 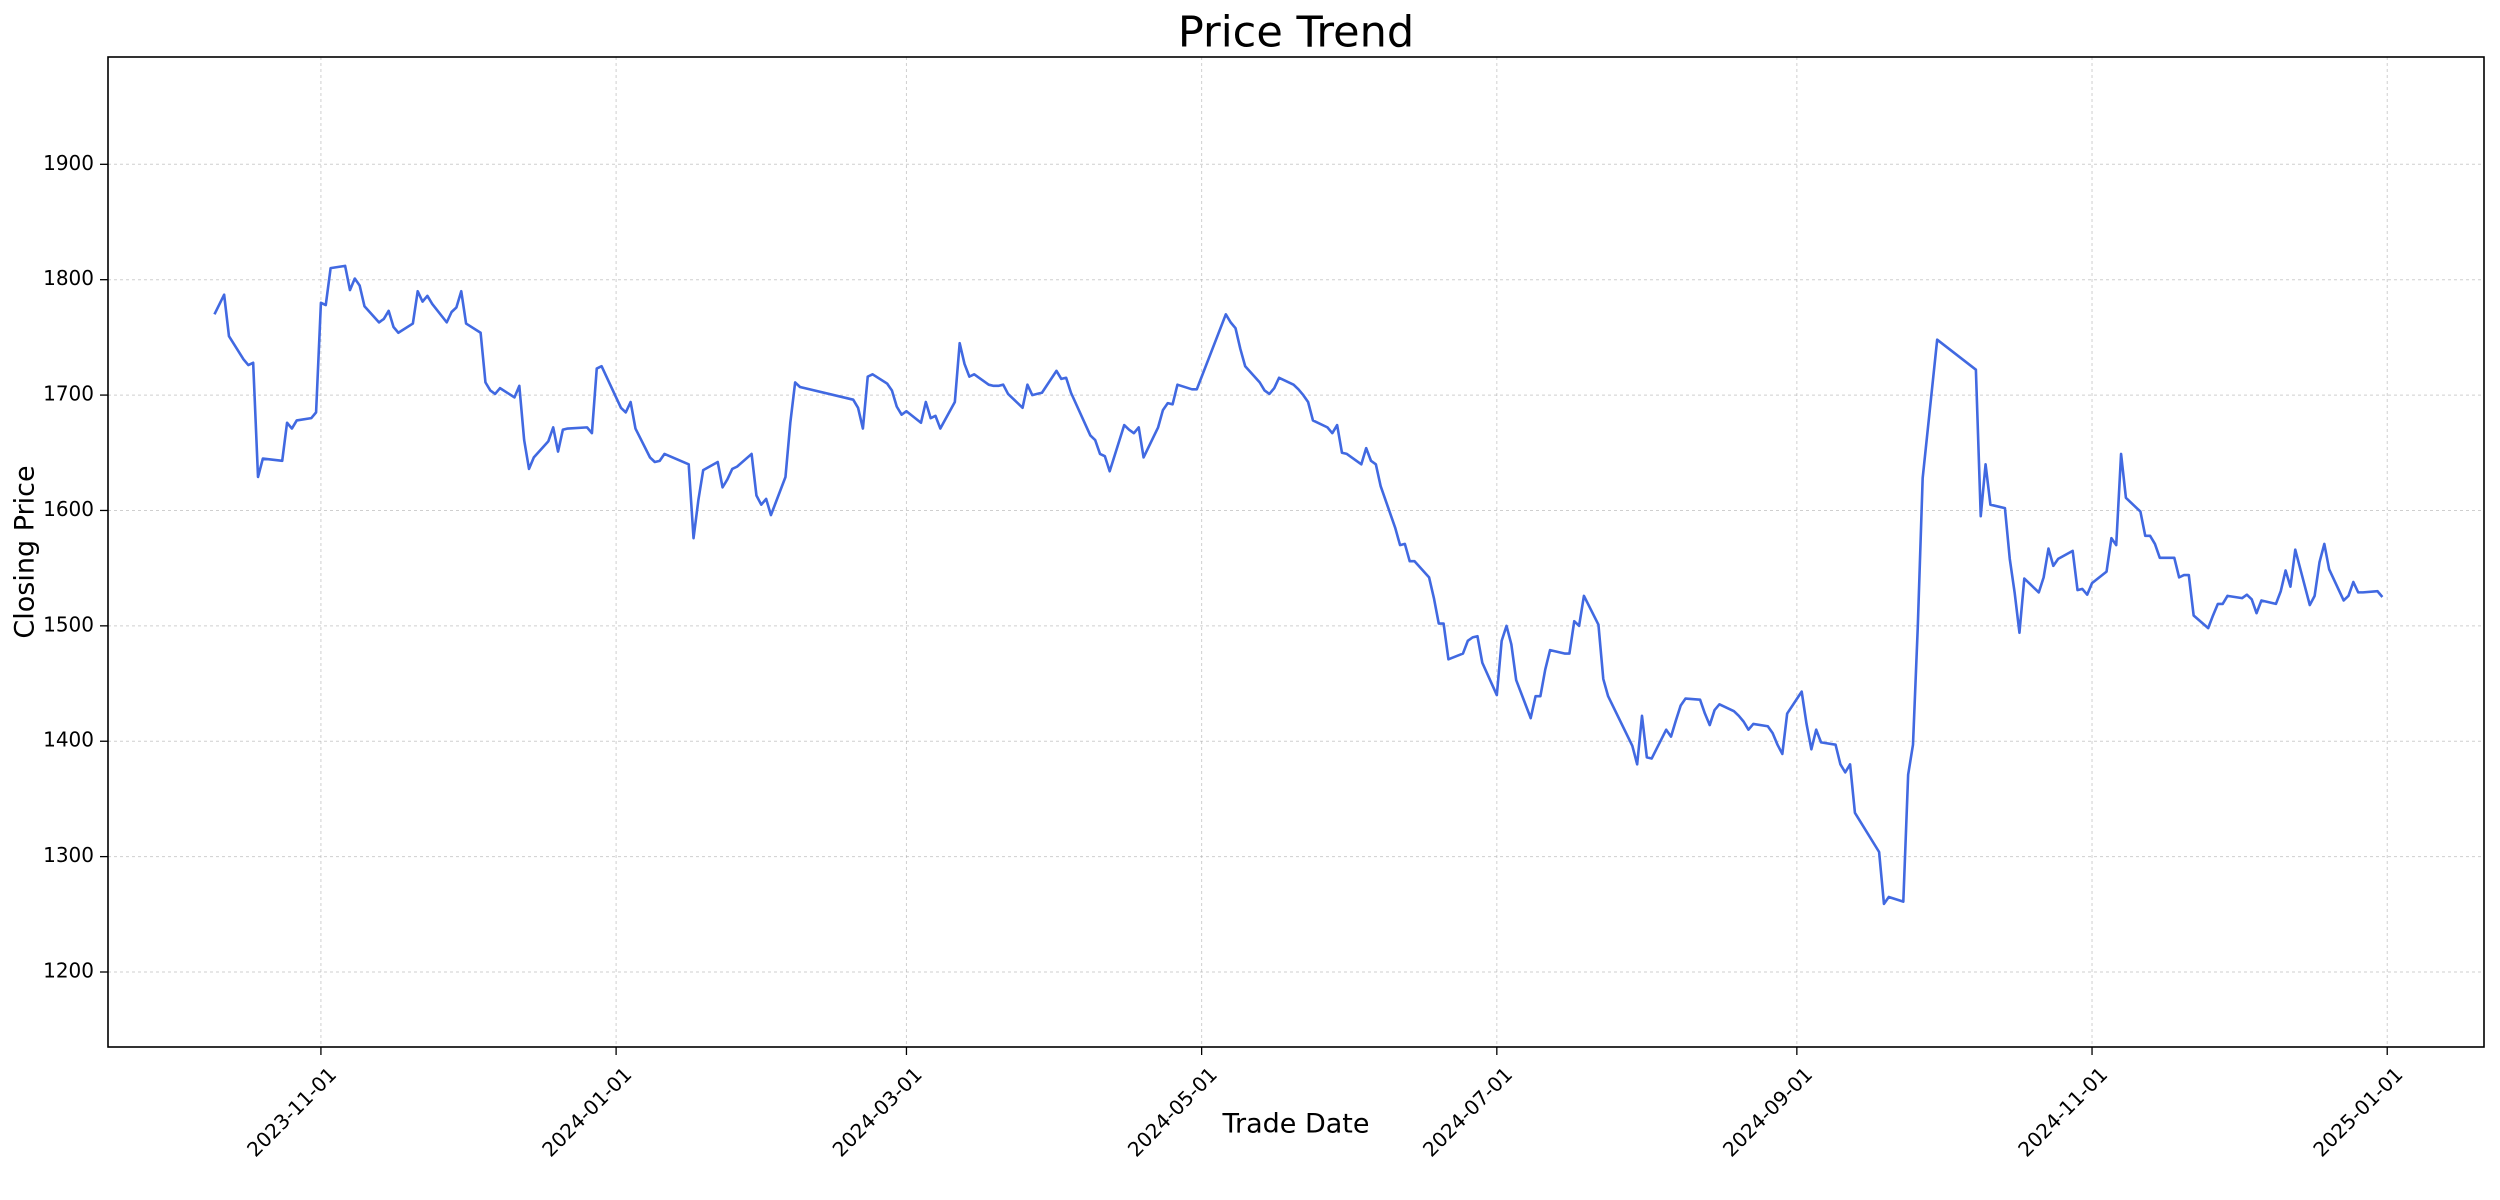 What do you see at coordinates (1296, 33) in the screenshot?
I see `chart-title: Price Trend` at bounding box center [1296, 33].